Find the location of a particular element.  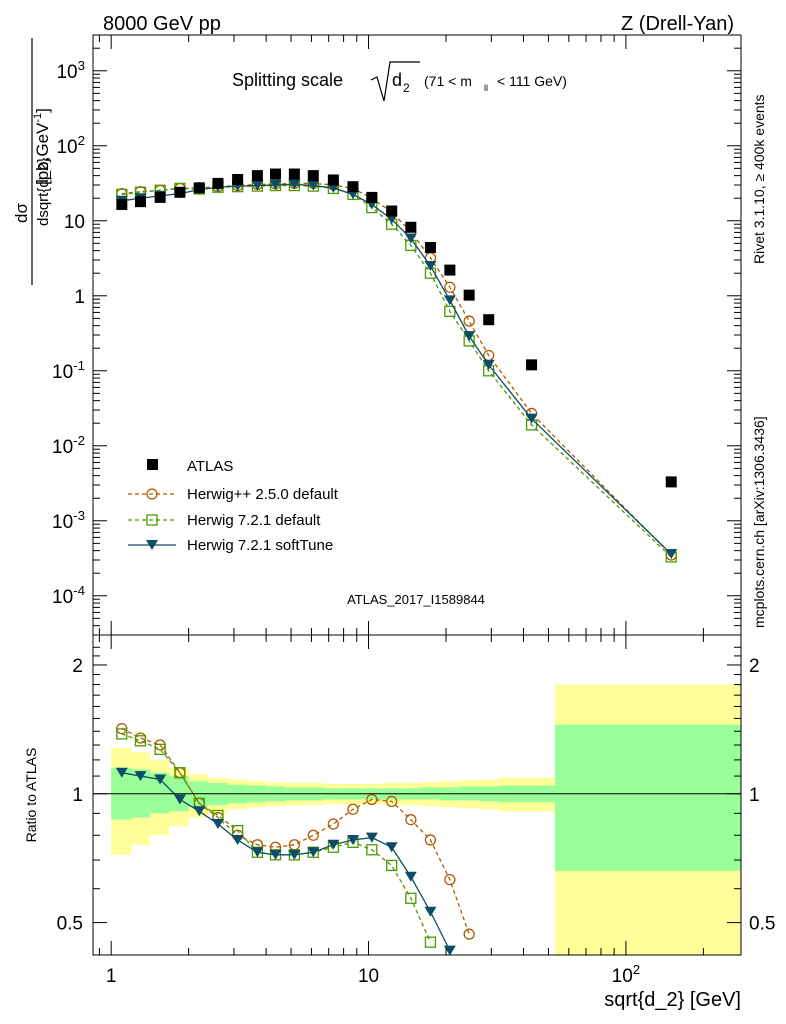

y-tick-label: 10⁻⁴ is located at coordinates (68, 595).